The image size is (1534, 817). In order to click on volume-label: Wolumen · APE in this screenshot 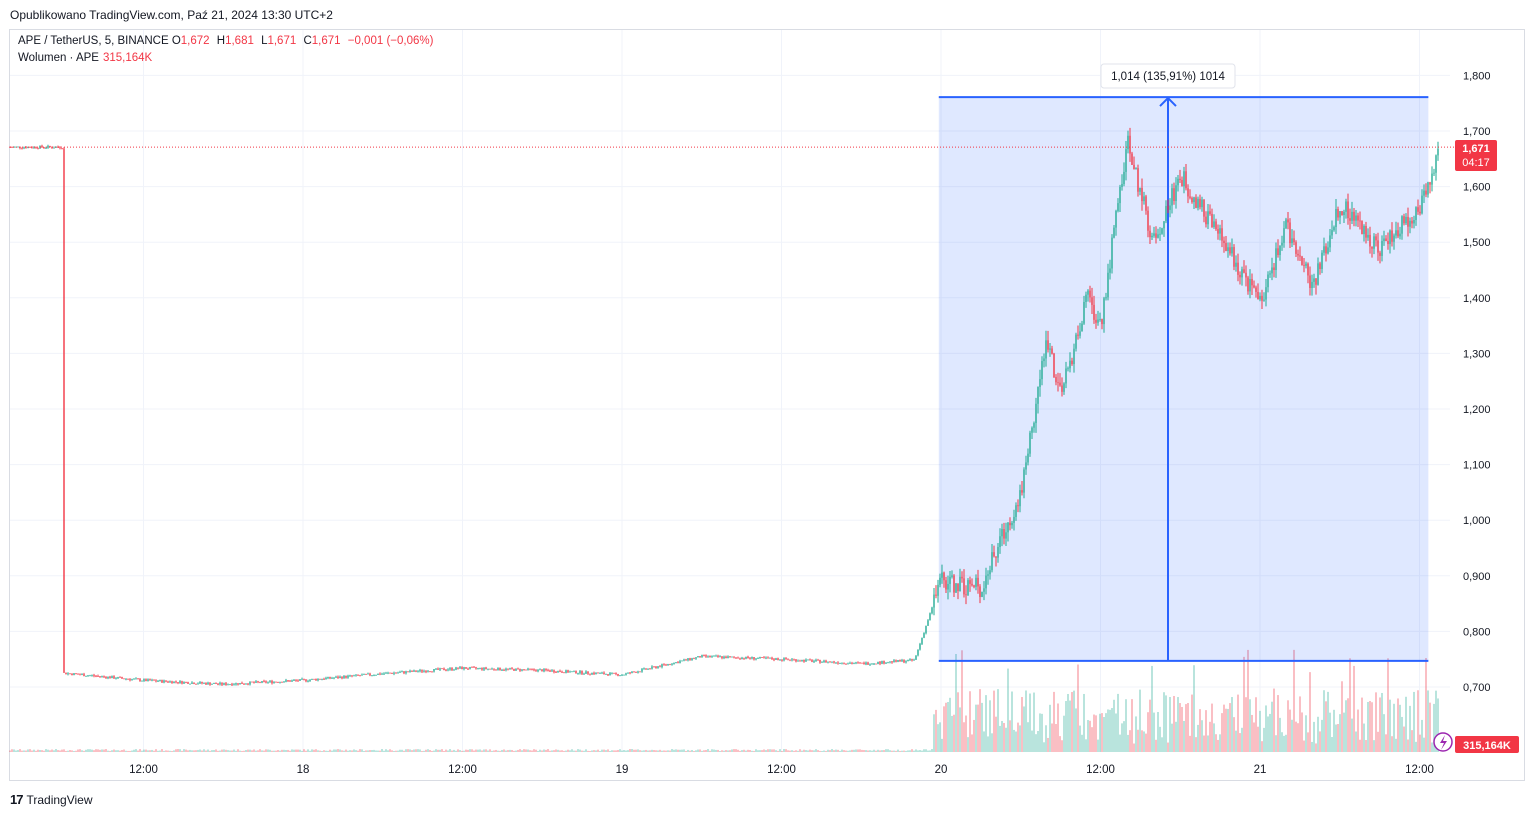, I will do `click(58, 58)`.